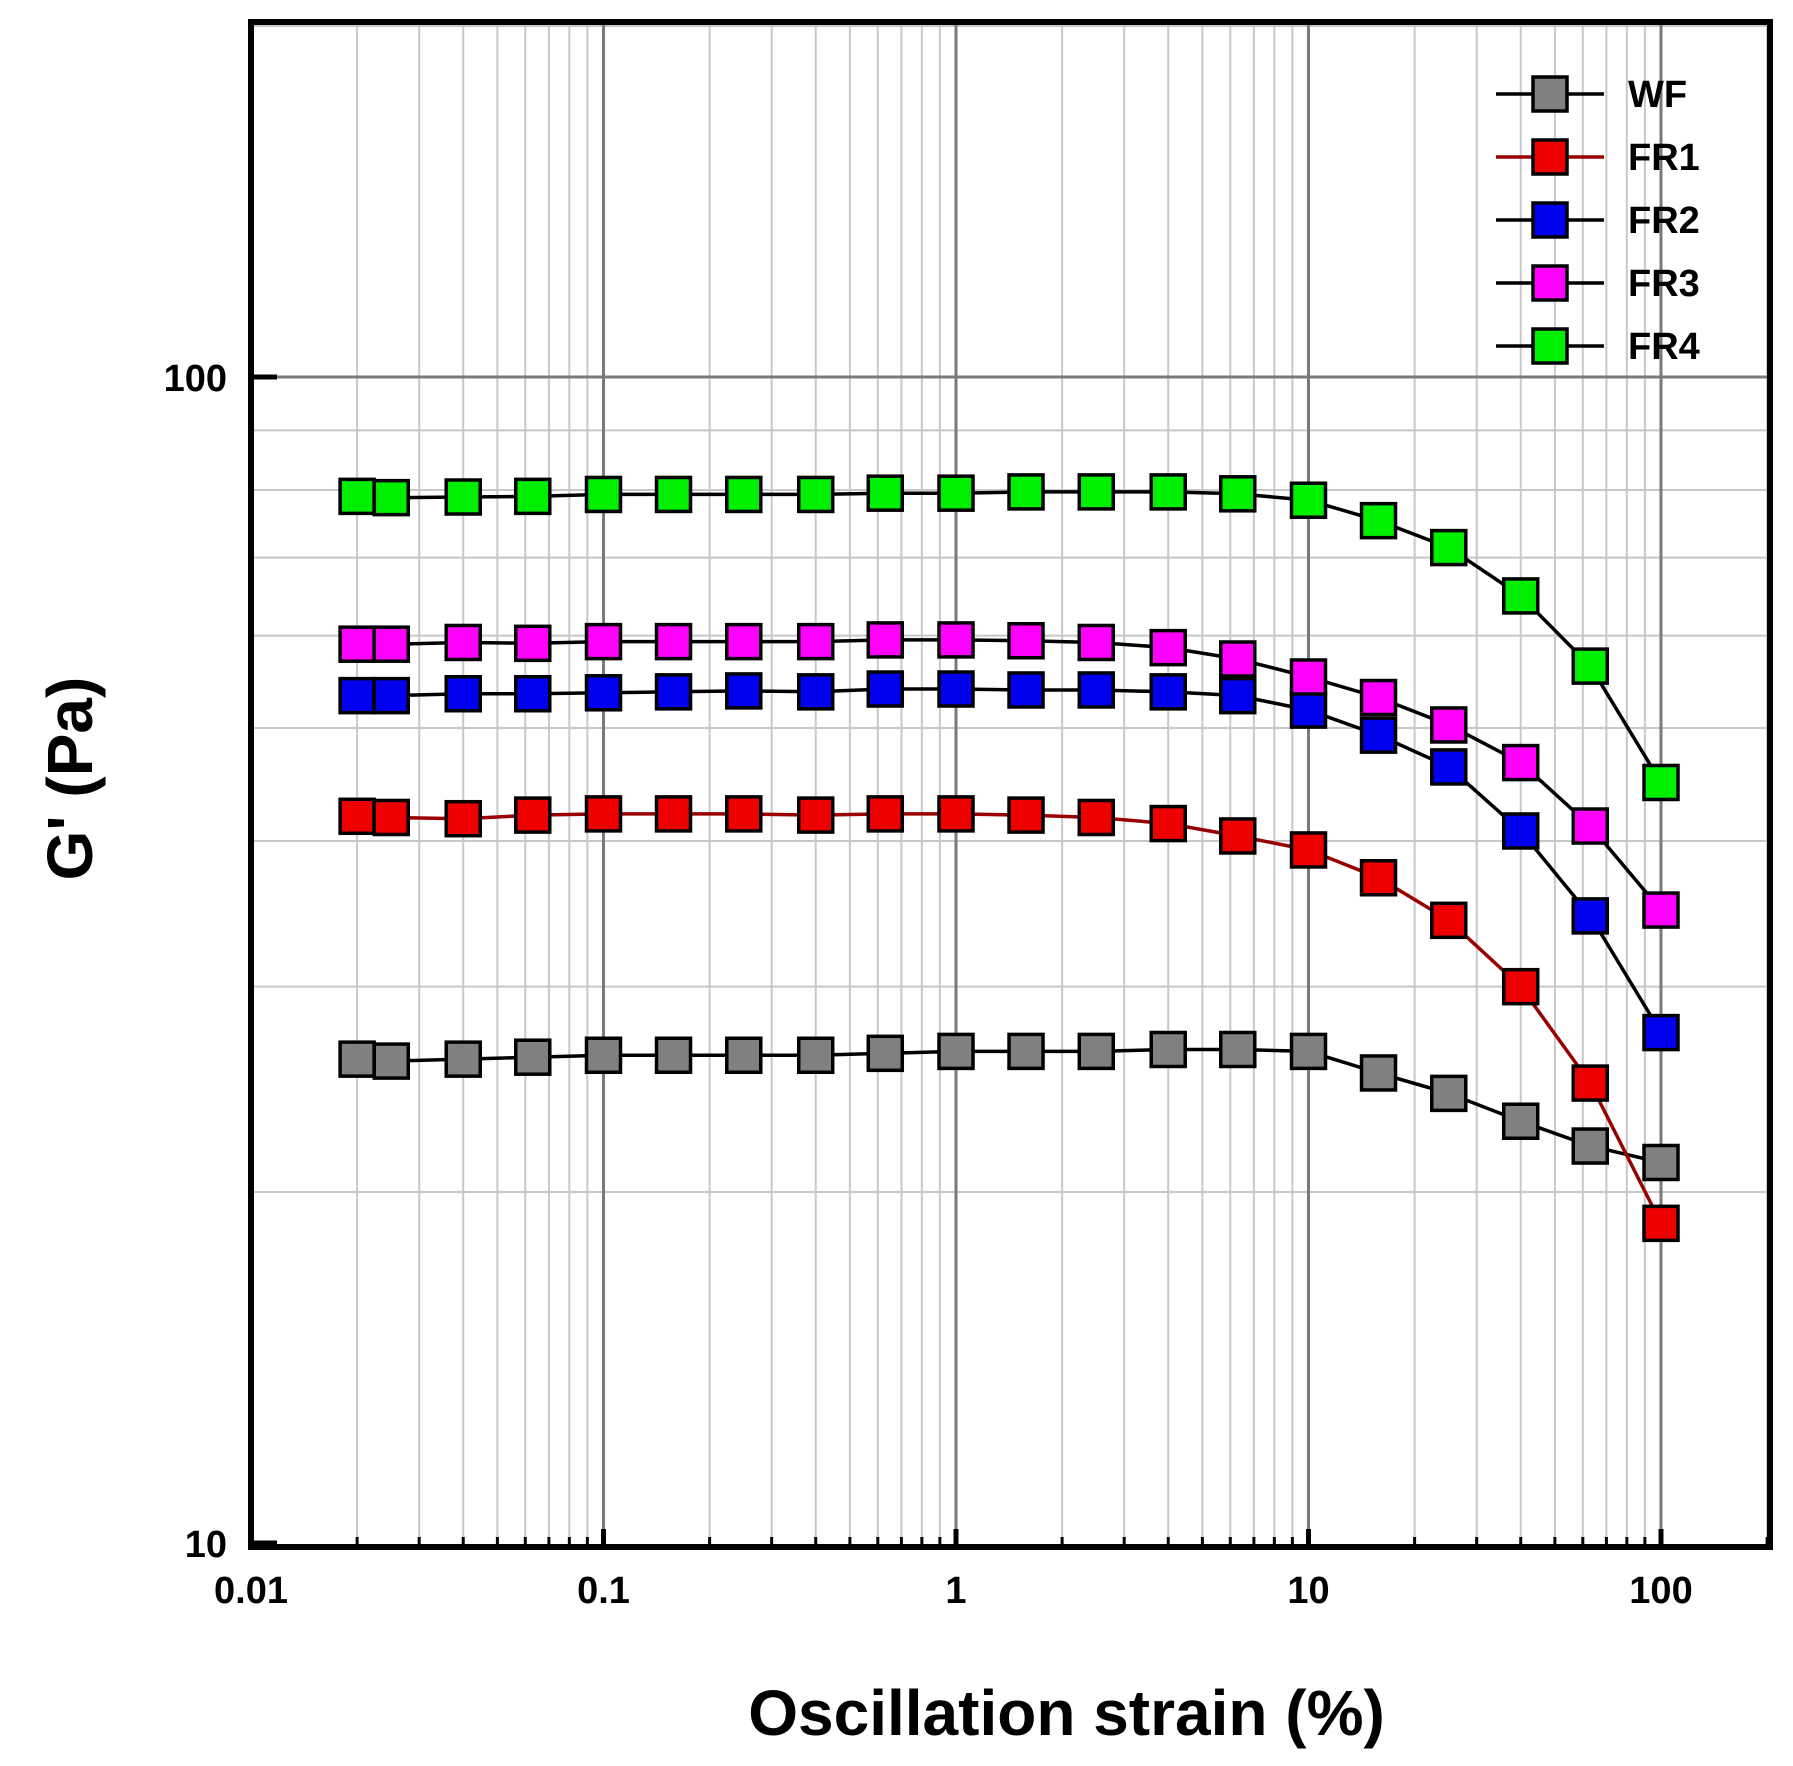  What do you see at coordinates (955, 1591) in the screenshot?
I see `x-tick-label: 1` at bounding box center [955, 1591].